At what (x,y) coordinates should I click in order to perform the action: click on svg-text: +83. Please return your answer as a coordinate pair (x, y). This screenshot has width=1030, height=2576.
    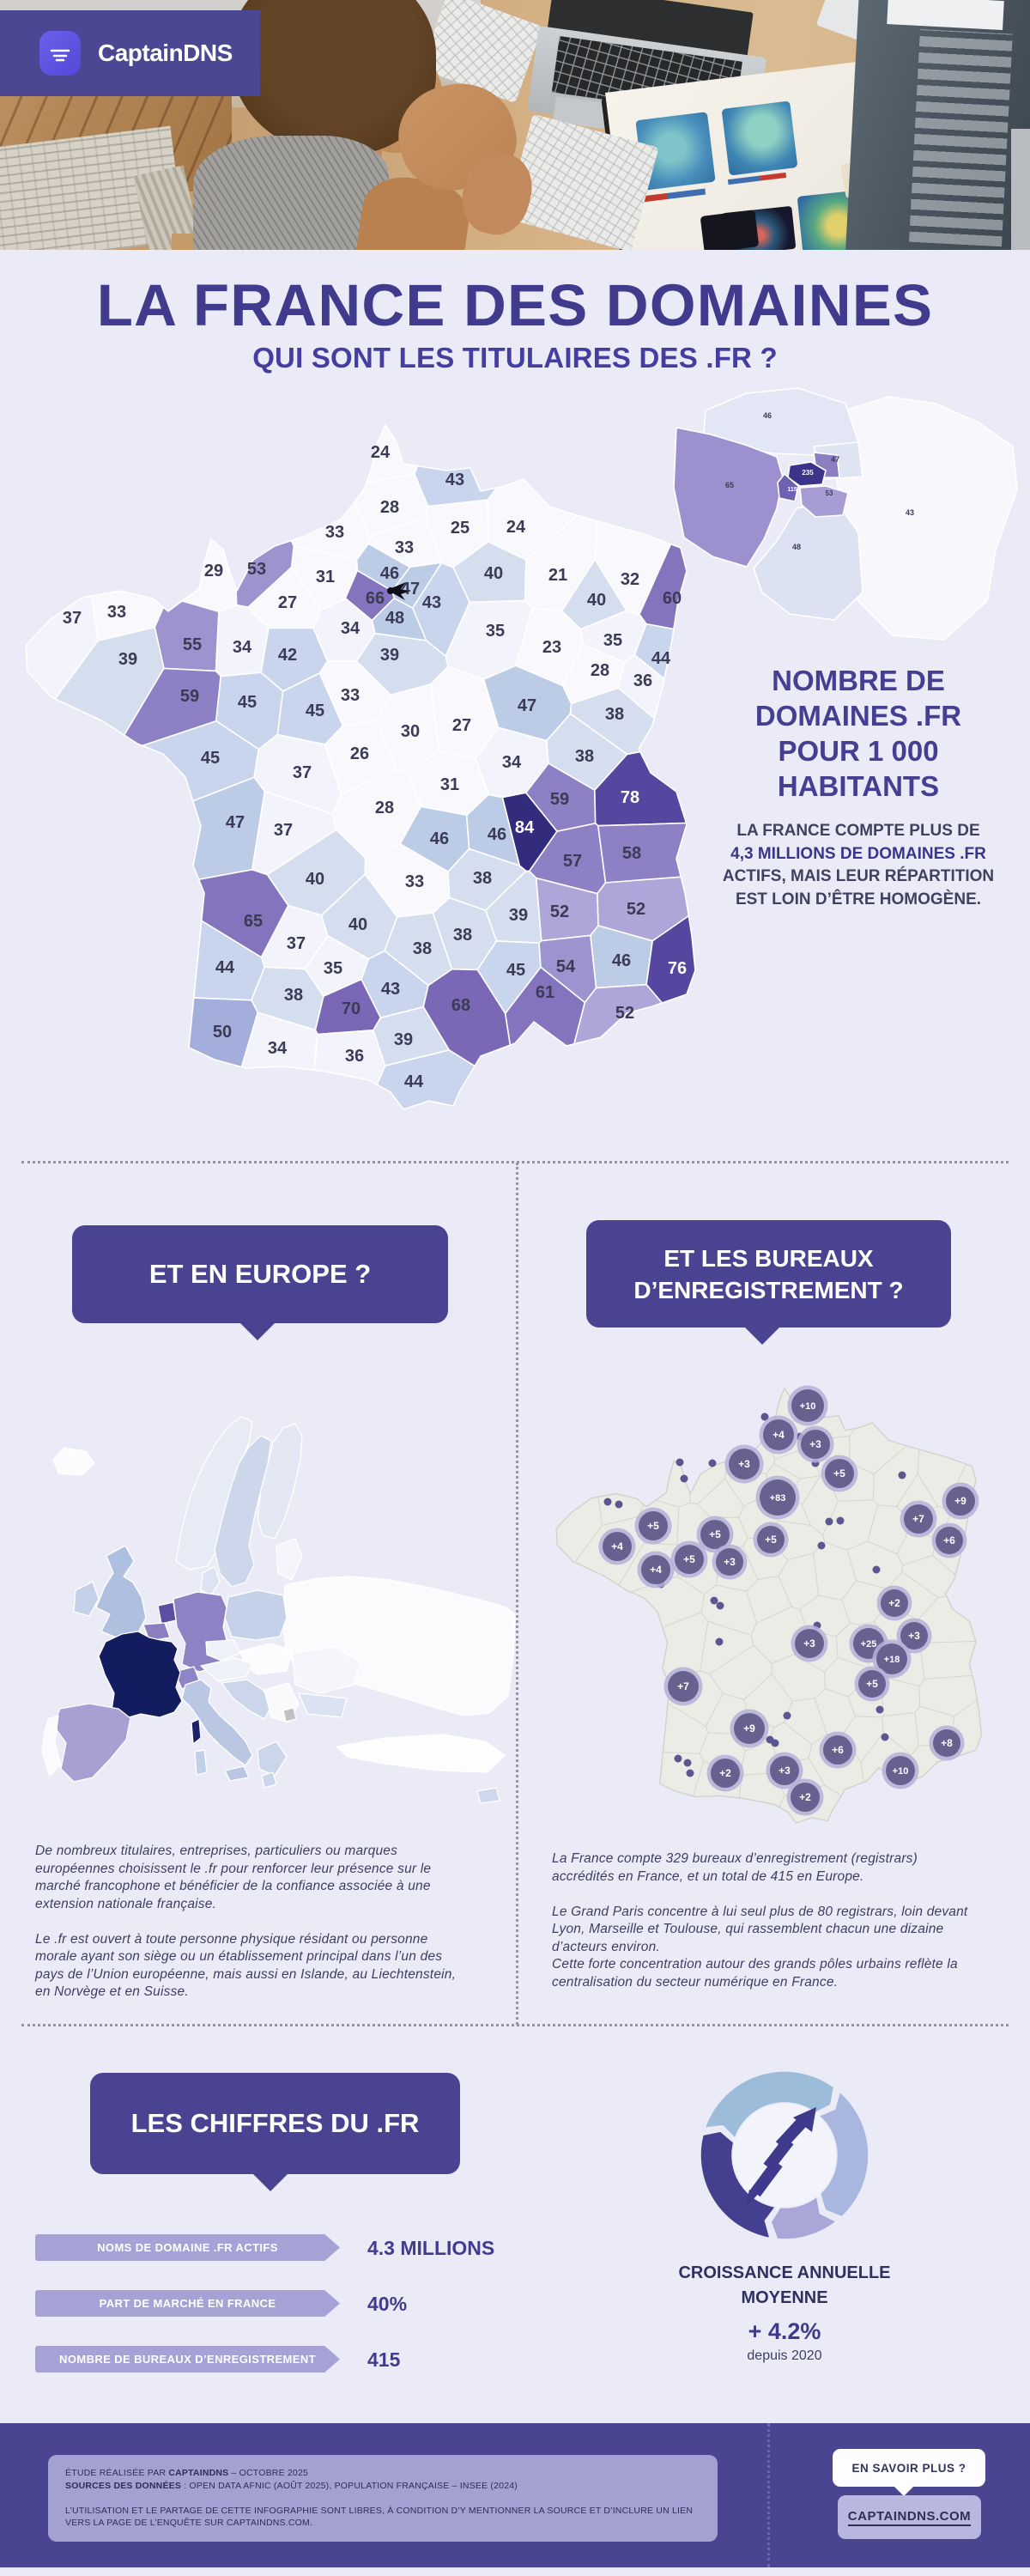
    Looking at the image, I should click on (778, 1499).